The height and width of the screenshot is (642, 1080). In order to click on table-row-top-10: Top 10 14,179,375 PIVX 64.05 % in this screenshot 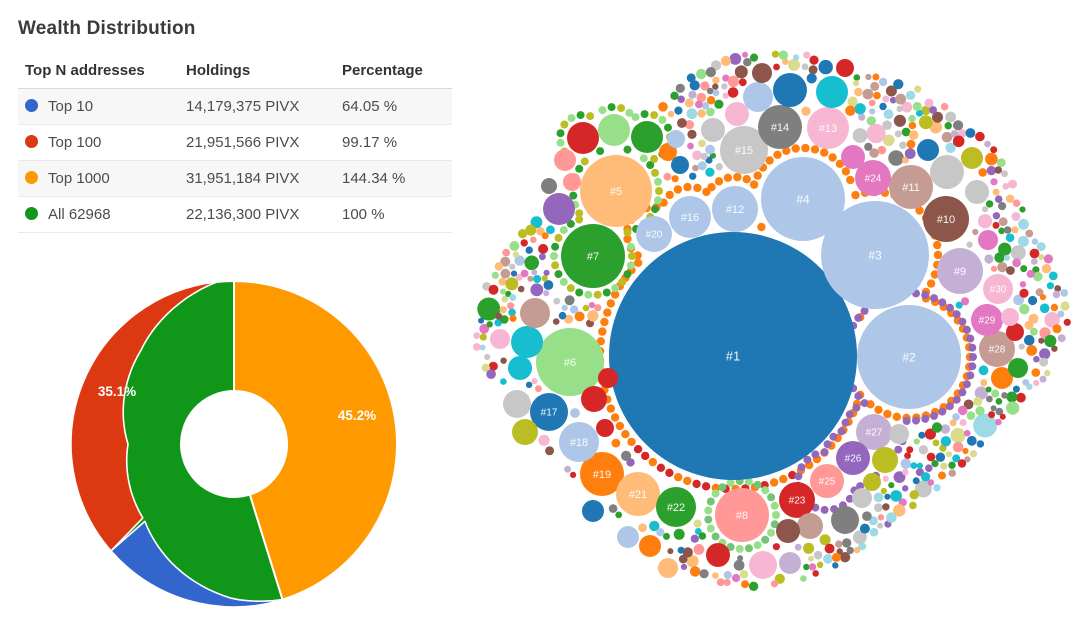, I will do `click(235, 106)`.